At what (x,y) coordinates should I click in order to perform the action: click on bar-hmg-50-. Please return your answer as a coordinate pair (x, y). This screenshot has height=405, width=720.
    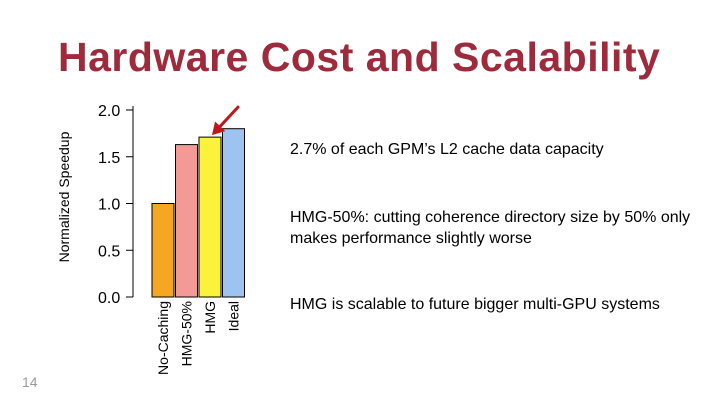
    Looking at the image, I should click on (186, 221).